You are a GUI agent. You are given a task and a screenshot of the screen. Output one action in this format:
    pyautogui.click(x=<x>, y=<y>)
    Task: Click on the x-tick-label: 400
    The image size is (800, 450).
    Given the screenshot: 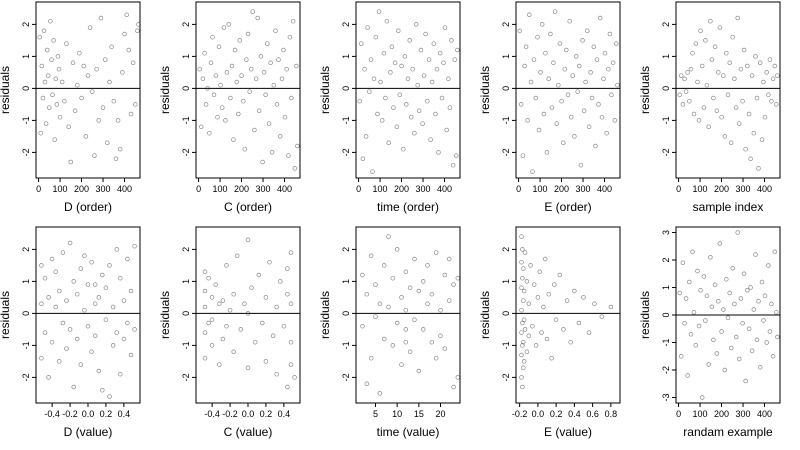 What is the action you would take?
    pyautogui.click(x=444, y=189)
    